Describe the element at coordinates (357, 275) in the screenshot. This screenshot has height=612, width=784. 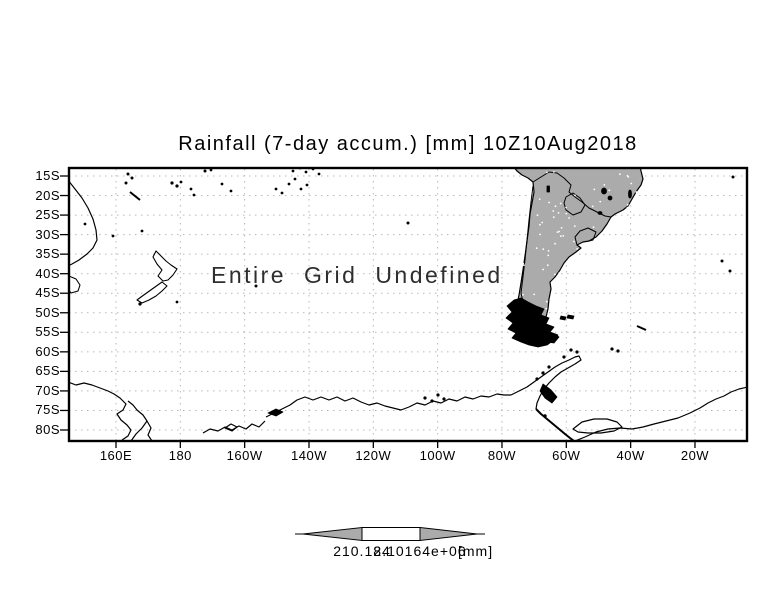
I see `grid-undefined-message: Entire Grid Undefined` at that location.